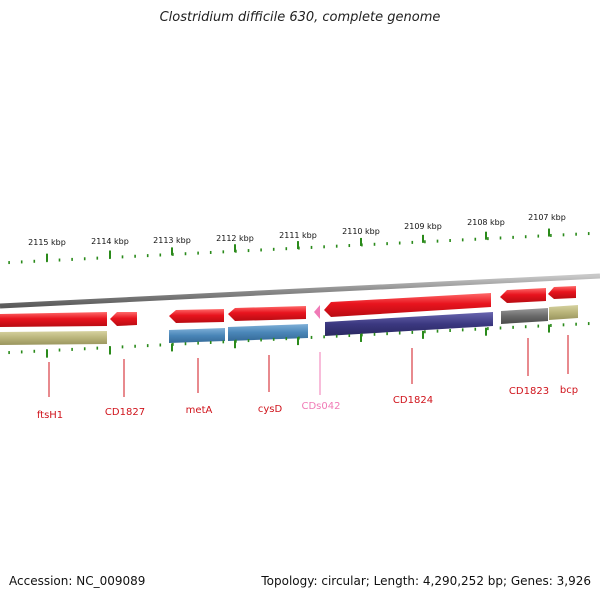  Describe the element at coordinates (409, 324) in the screenshot. I see `cds-CD1824` at that location.